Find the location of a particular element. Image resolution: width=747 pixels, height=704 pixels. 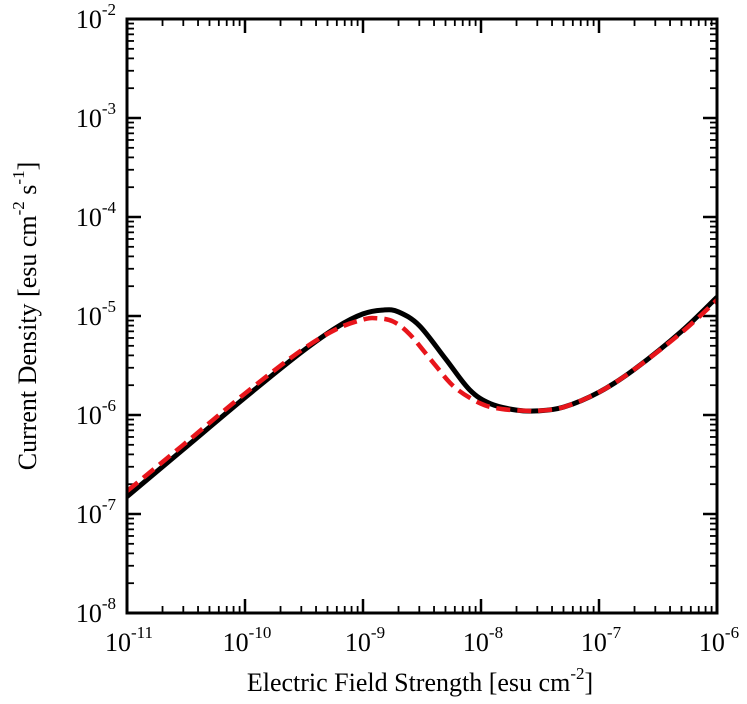

x-tick-label: 10⁻¹¹ is located at coordinates (129, 640).